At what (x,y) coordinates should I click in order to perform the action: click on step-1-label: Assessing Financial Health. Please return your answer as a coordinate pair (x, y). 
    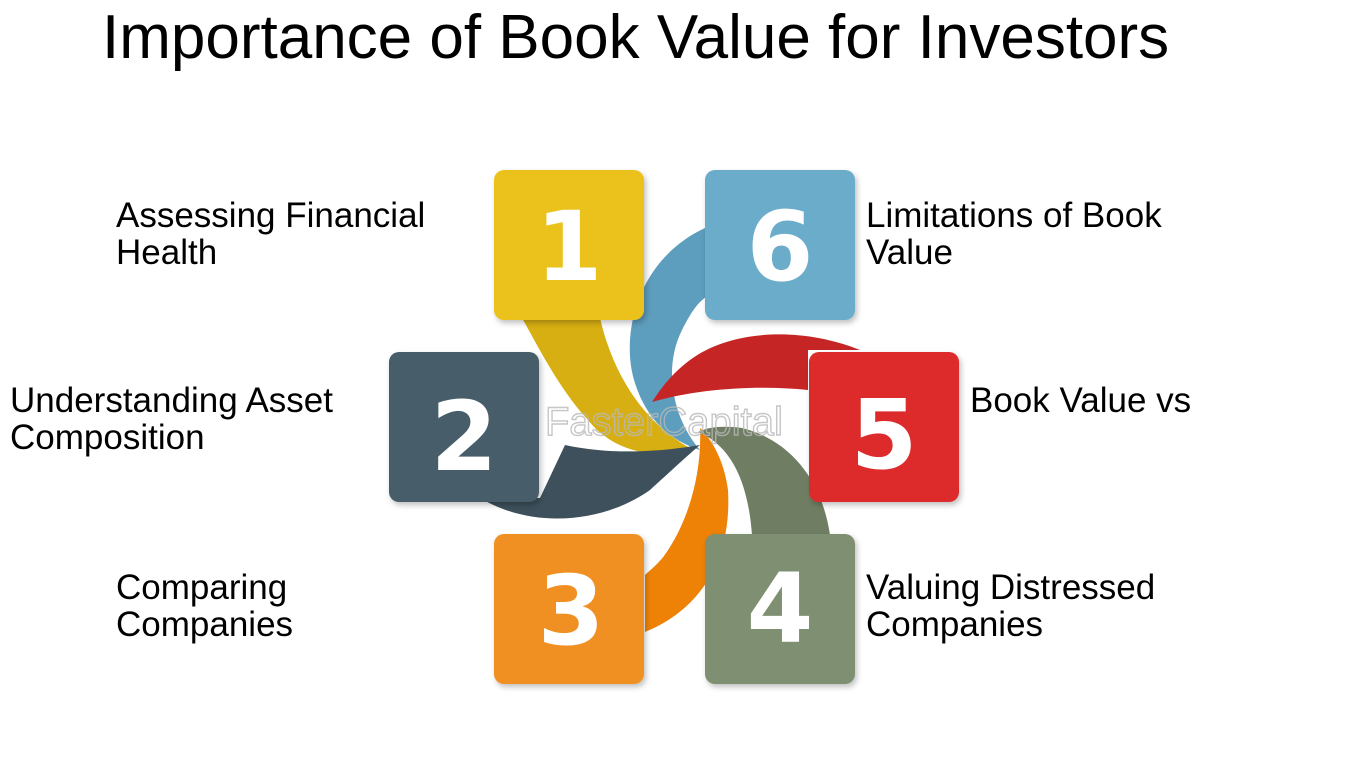
    Looking at the image, I should click on (270, 234).